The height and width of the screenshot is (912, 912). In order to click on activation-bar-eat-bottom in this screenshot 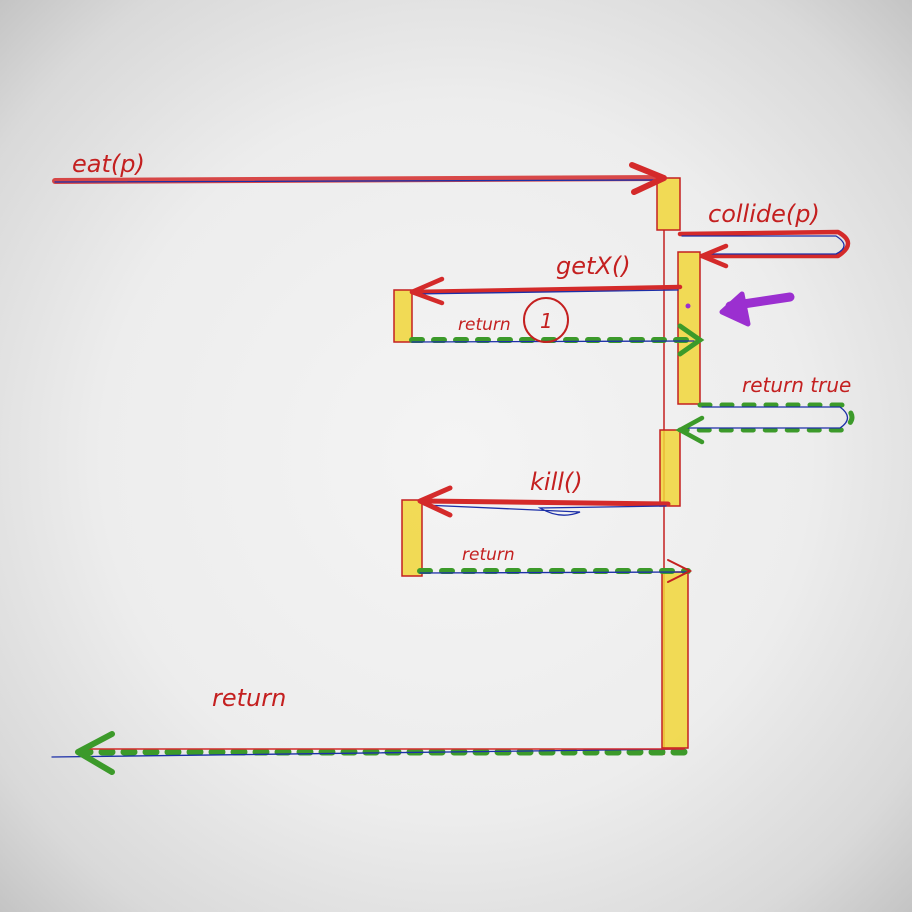, I will do `click(675, 660)`.